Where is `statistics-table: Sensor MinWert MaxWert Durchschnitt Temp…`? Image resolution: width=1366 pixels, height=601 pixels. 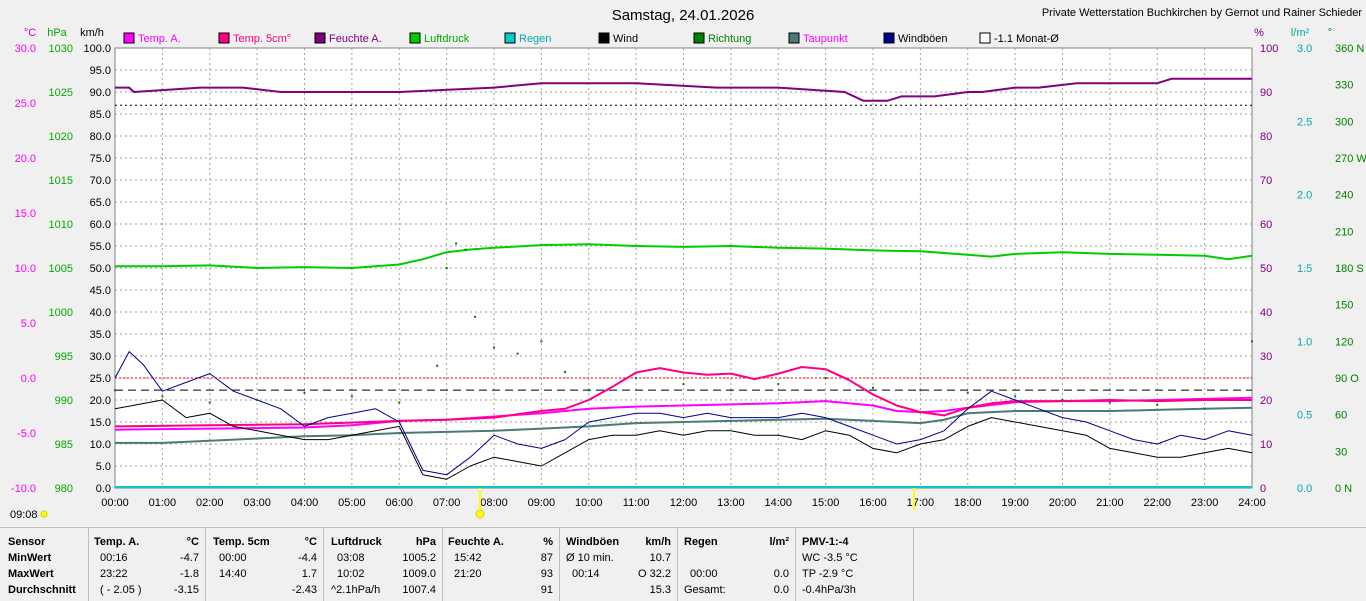 statistics-table: Sensor MinWert MaxWert Durchschnitt Temp… is located at coordinates (683, 564).